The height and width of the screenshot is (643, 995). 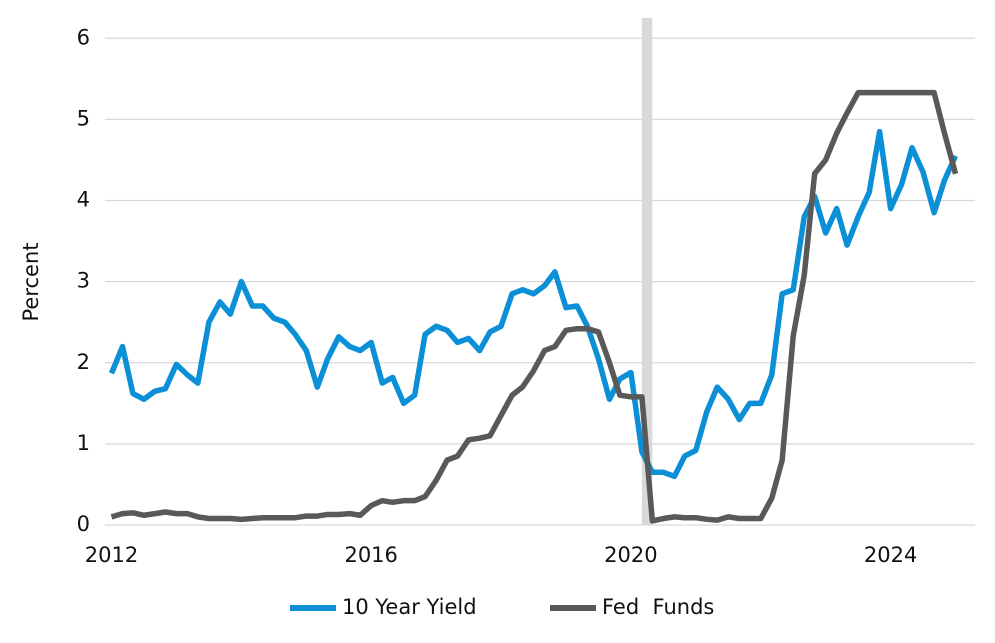 What do you see at coordinates (31, 281) in the screenshot?
I see `y-axis-label: Percent` at bounding box center [31, 281].